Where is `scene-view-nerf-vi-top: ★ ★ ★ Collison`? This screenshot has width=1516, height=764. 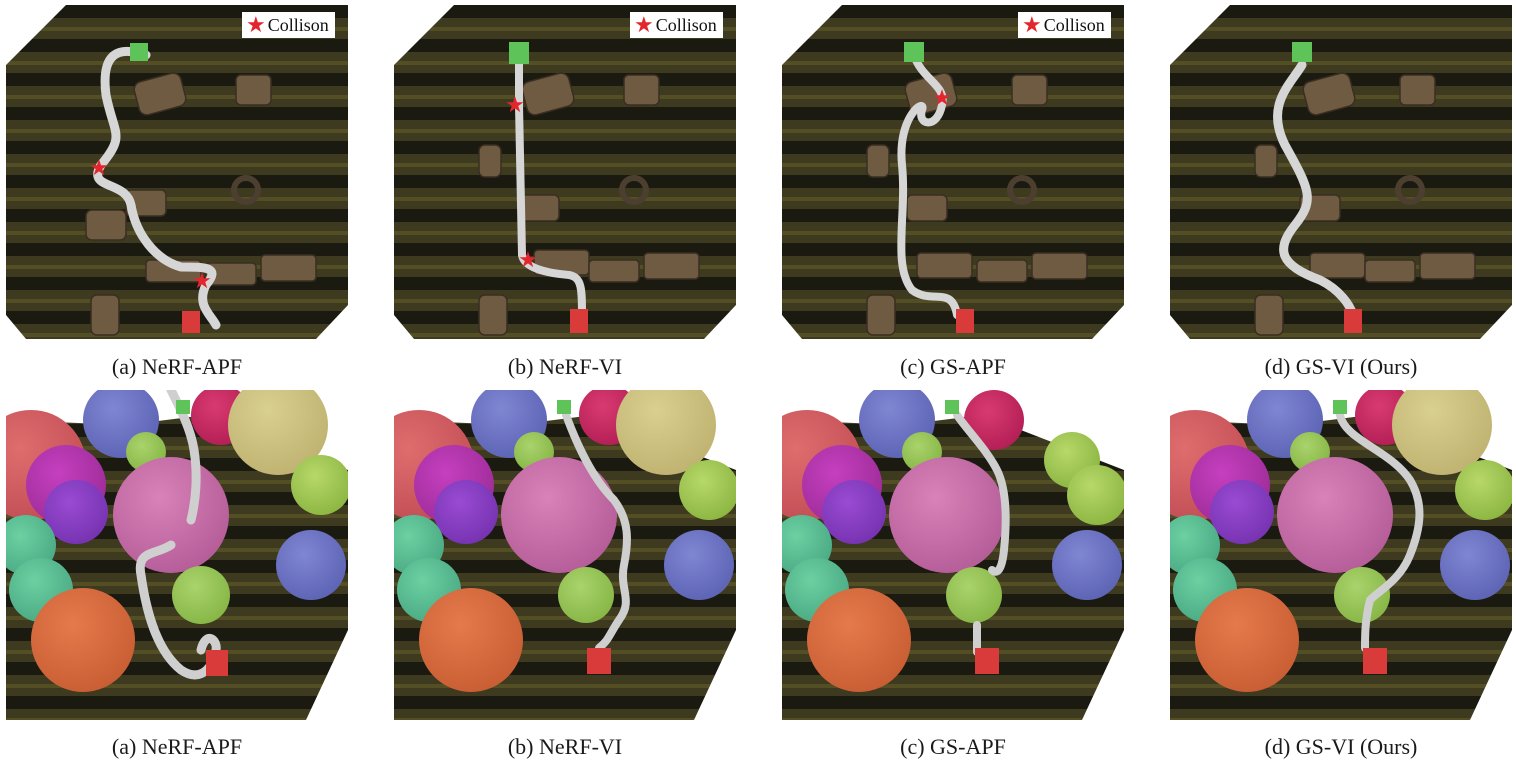 scene-view-nerf-vi-top: ★ ★ ★ Collison is located at coordinates (565, 172).